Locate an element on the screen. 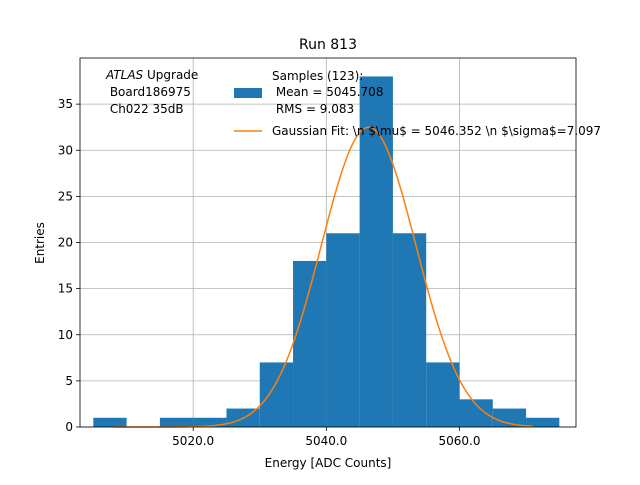 This screenshot has width=640, height=485. legend-hist-line-2: Mean = 5045.708 is located at coordinates (327, 92).